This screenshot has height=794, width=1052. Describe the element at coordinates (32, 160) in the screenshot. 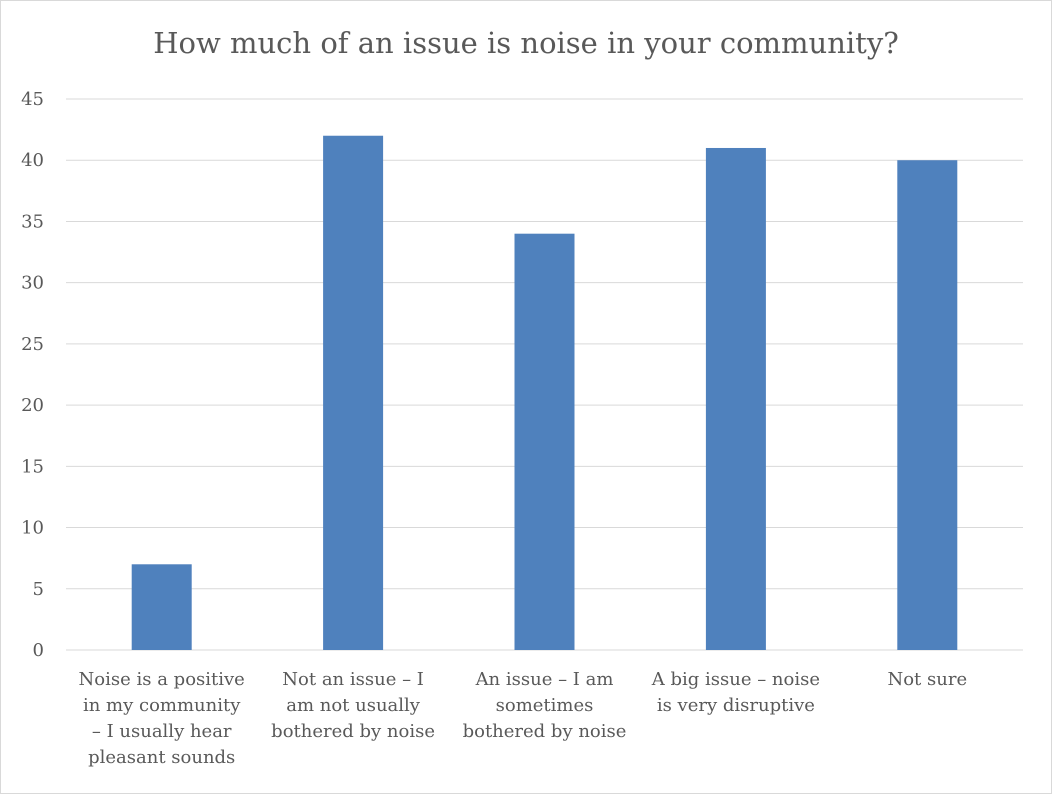

I see `y-tick-label: 40` at that location.